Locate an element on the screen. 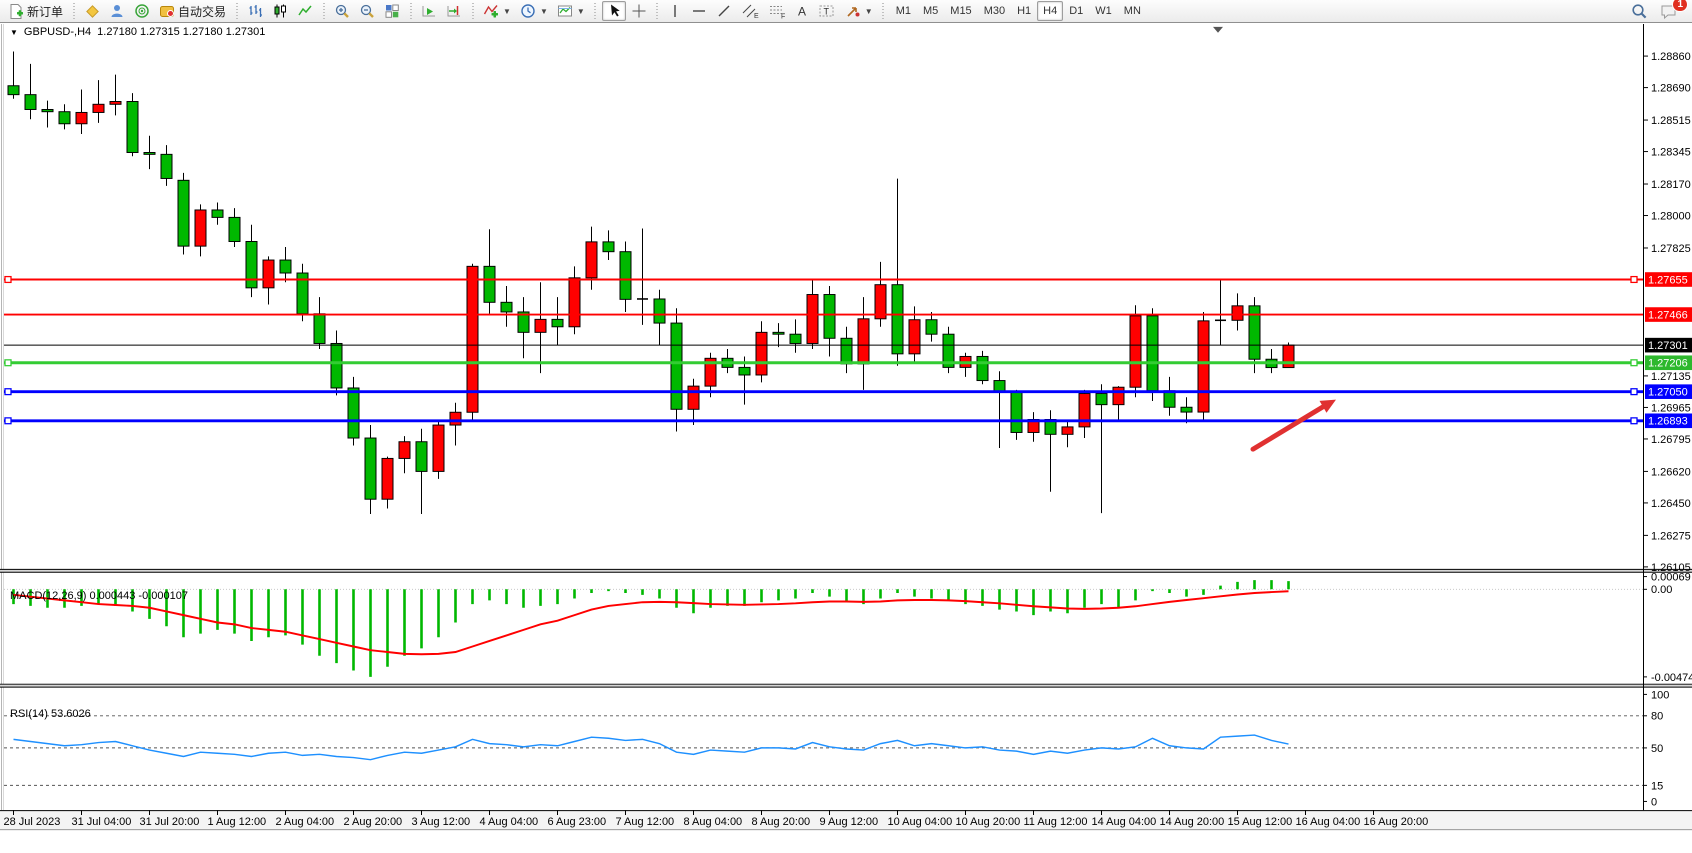 This screenshot has width=1692, height=853. candlestick-chart-button is located at coordinates (280, 11).